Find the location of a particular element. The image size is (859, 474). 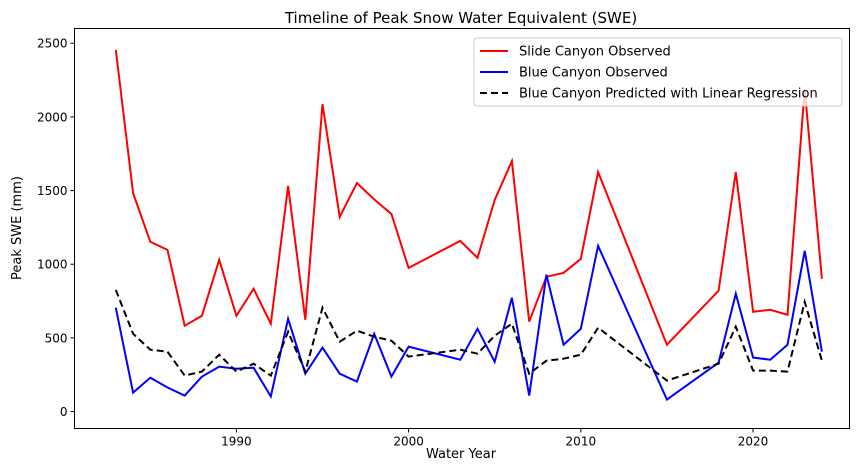

y-axis-label: Peak SWE (mm) is located at coordinates (17, 228).